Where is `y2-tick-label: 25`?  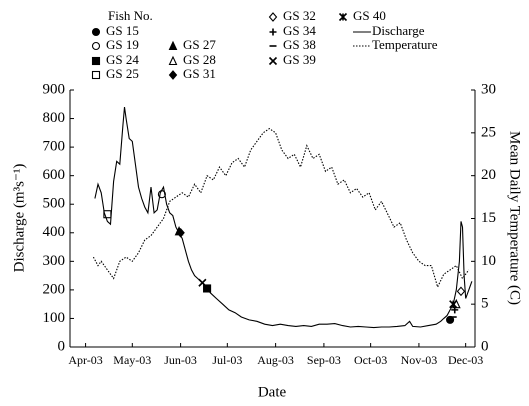
y2-tick-label: 25 is located at coordinates (488, 132).